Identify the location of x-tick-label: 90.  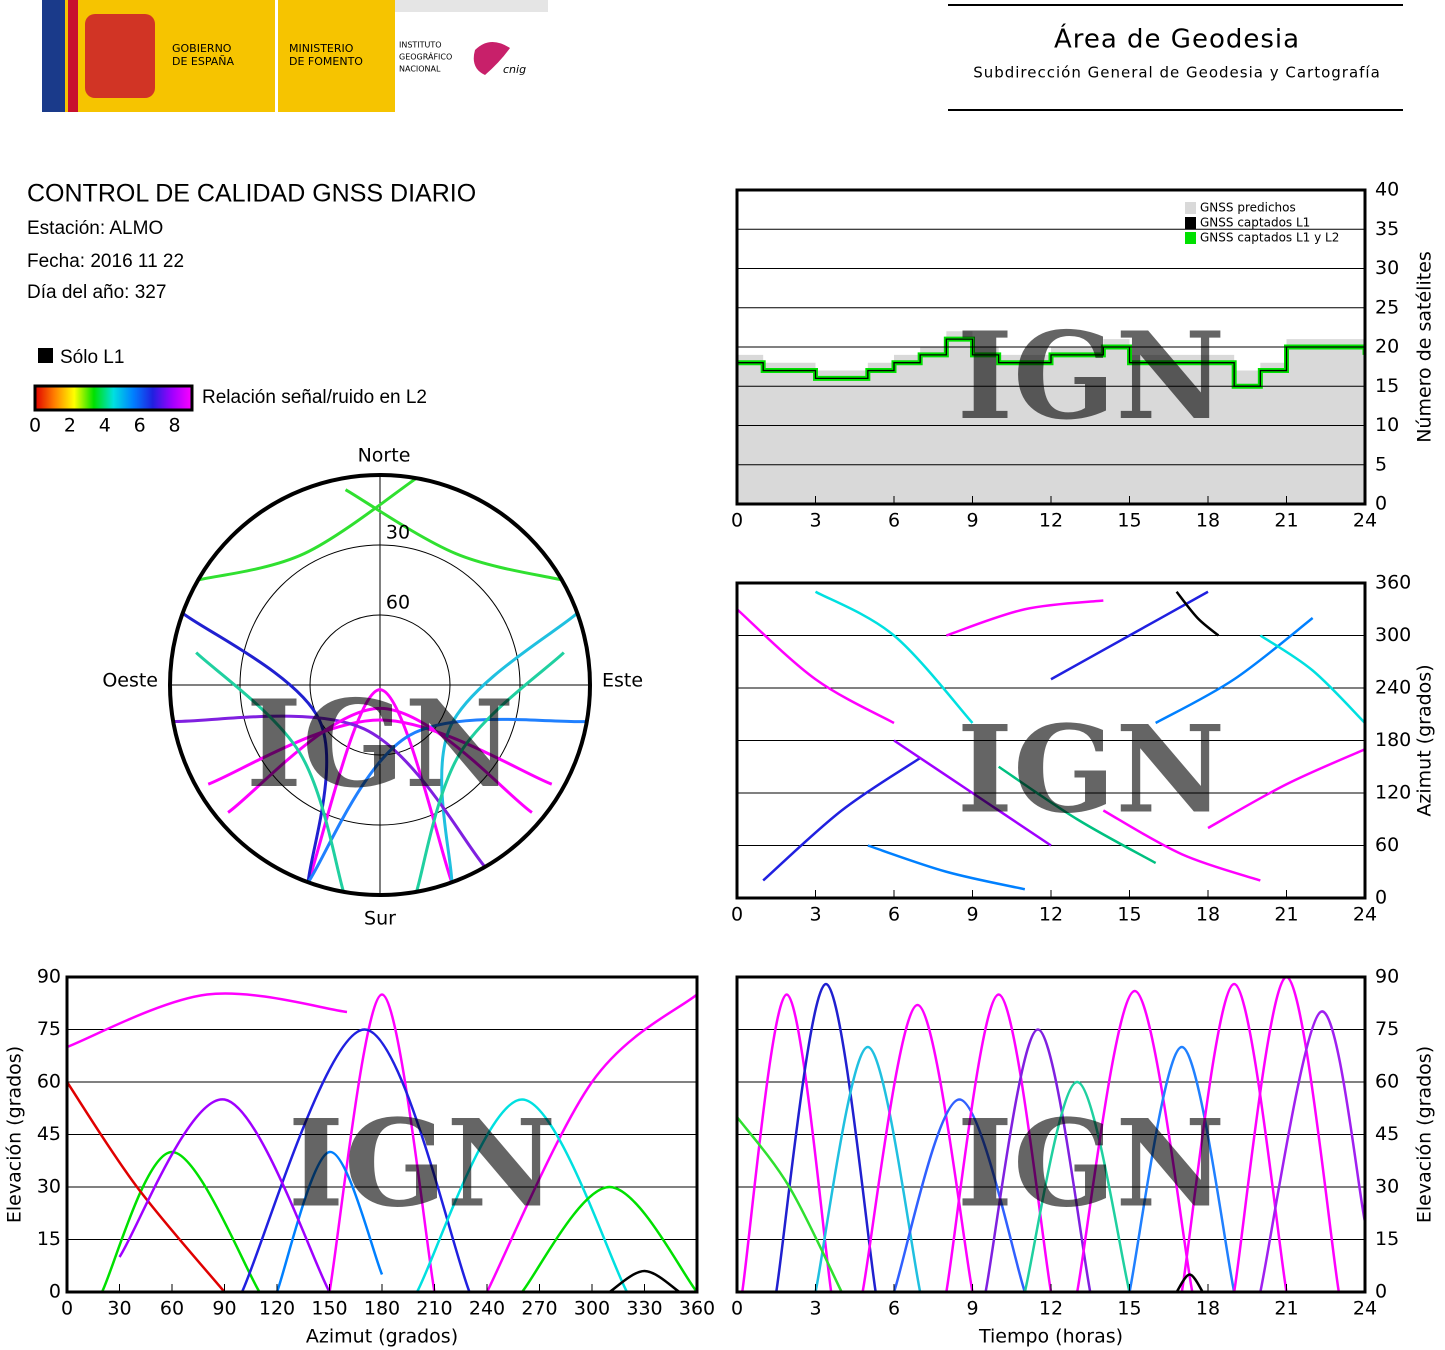
(224, 1309).